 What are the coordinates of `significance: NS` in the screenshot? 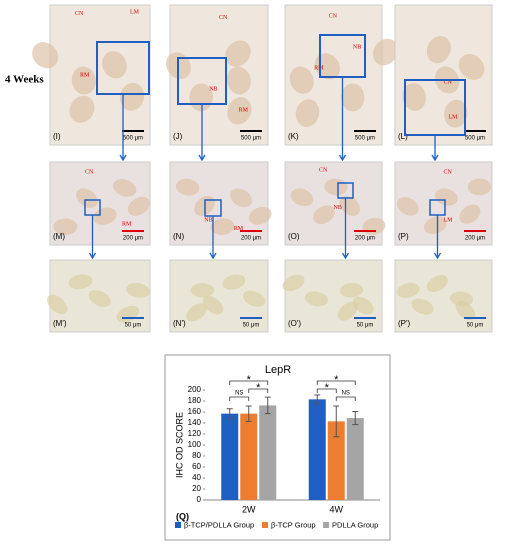 It's located at (346, 394).